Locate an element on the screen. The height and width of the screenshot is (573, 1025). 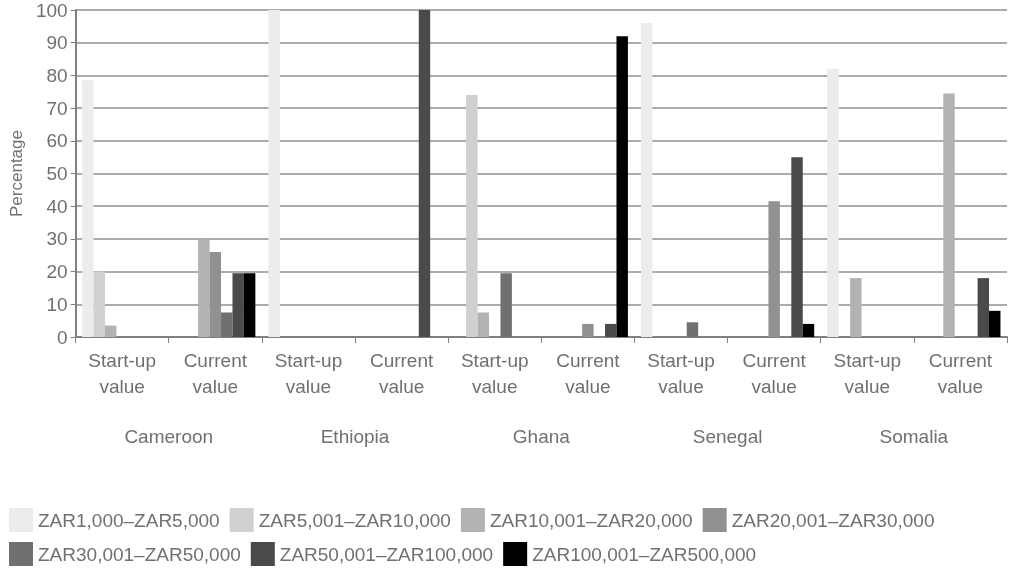
legend-label: ZAR5,001–ZAR10,000 is located at coordinates (354, 520).